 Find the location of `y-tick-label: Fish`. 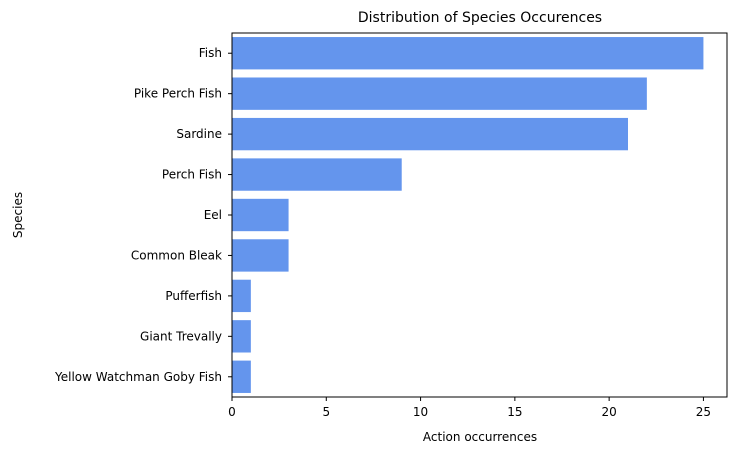

y-tick-label: Fish is located at coordinates (210, 53).